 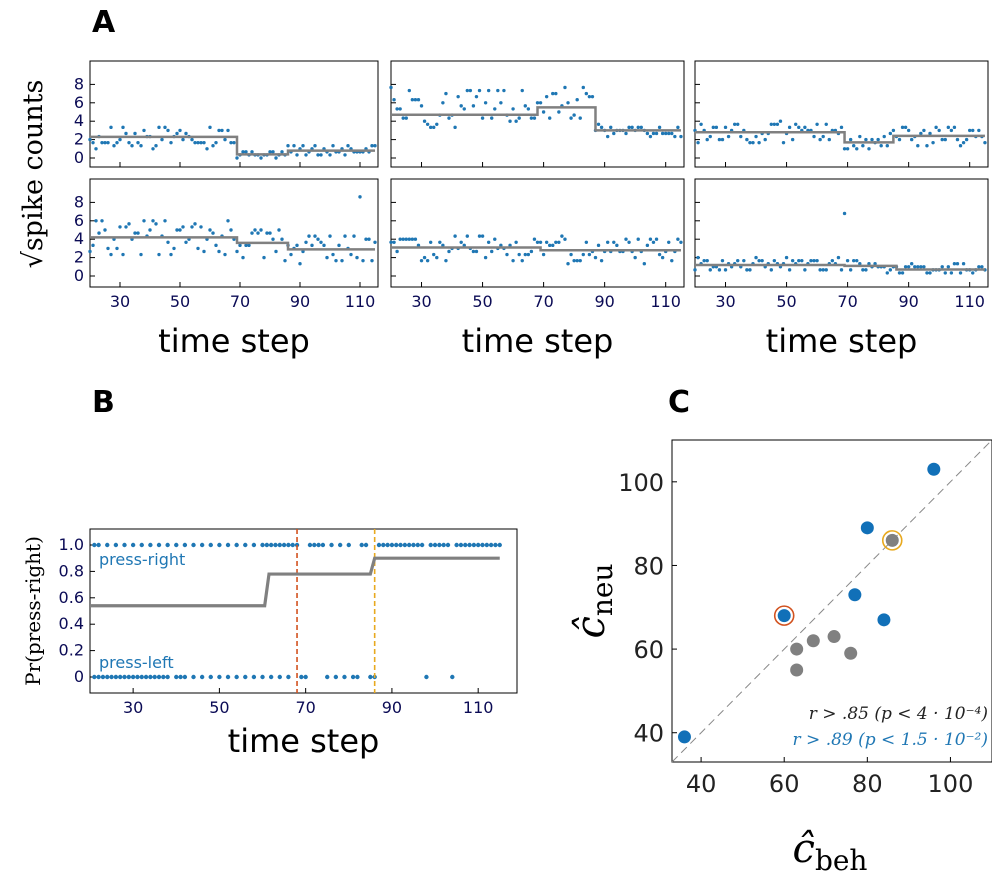 What do you see at coordinates (71, 650) in the screenshot?
I see `y-tick-label: 0.2` at bounding box center [71, 650].